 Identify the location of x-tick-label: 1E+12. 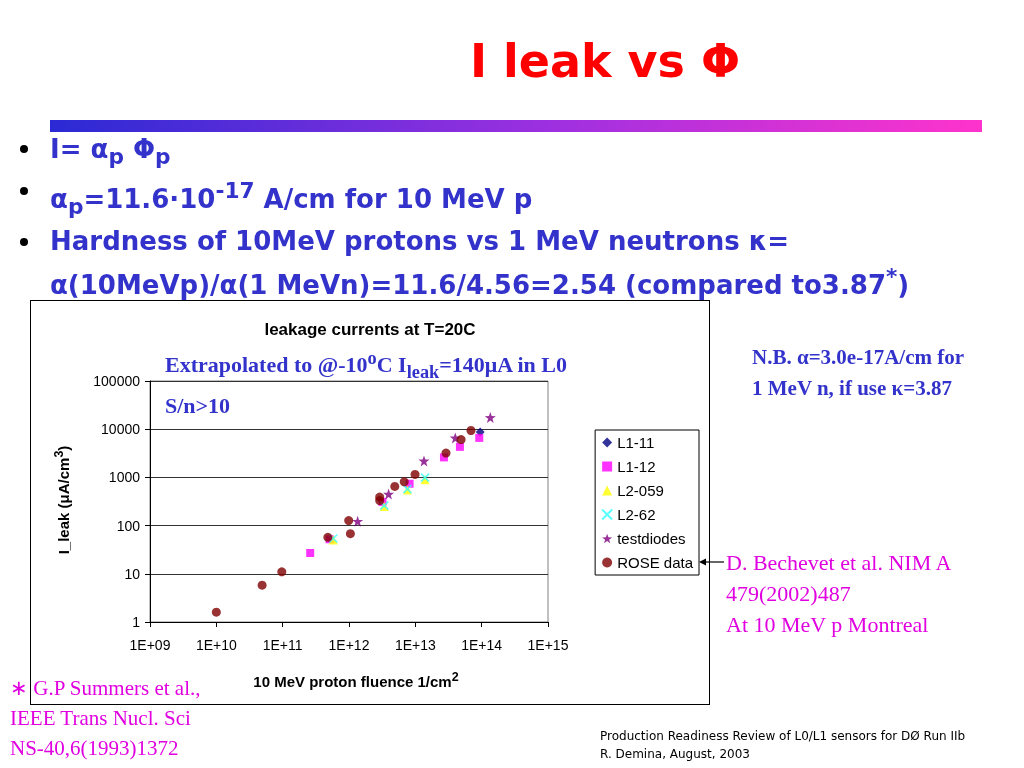
(349, 645).